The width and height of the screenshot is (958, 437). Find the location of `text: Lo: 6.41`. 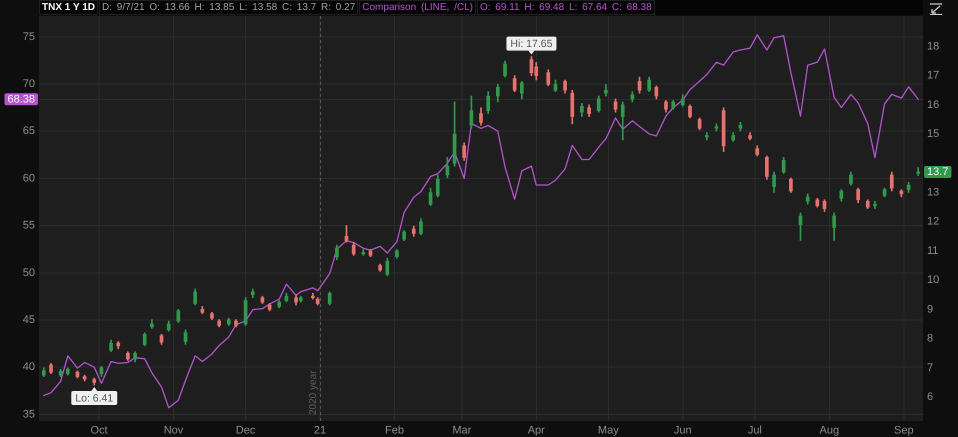

text: Lo: 6.41 is located at coordinates (94, 398).